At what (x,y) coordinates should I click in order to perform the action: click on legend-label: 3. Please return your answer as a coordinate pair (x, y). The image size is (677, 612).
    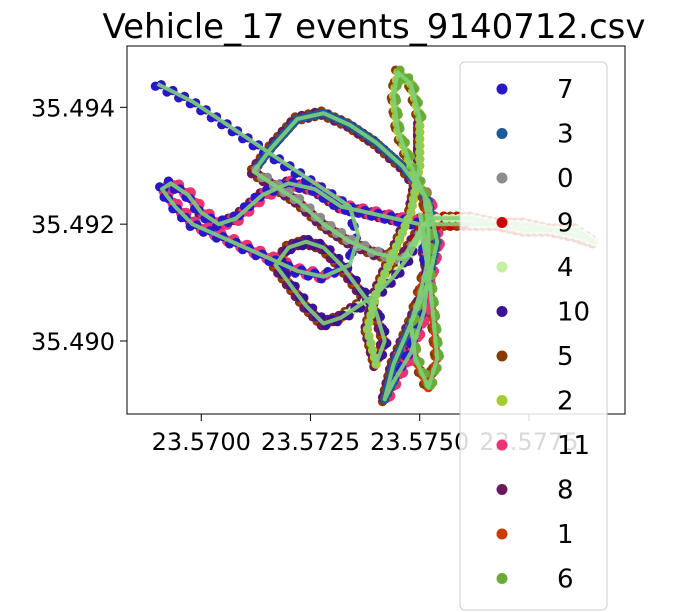
    Looking at the image, I should click on (565, 135).